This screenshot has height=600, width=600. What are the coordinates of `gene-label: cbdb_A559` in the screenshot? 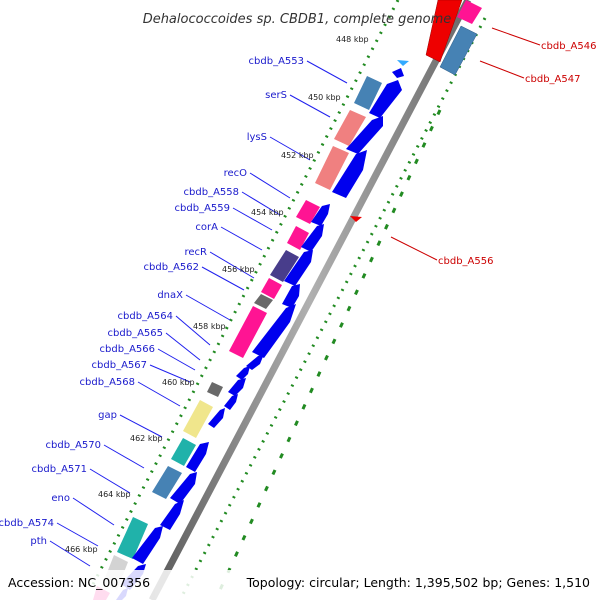 It's located at (202, 208).